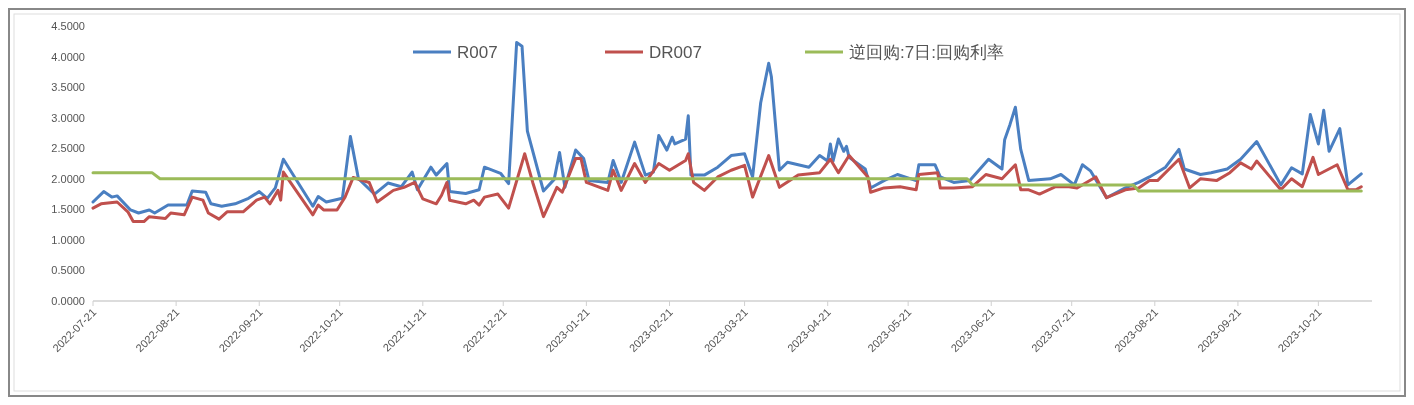 This screenshot has height=405, width=1414. Describe the element at coordinates (926, 52) in the screenshot. I see `legend-label: 逆回购:7日:回购利率` at that location.